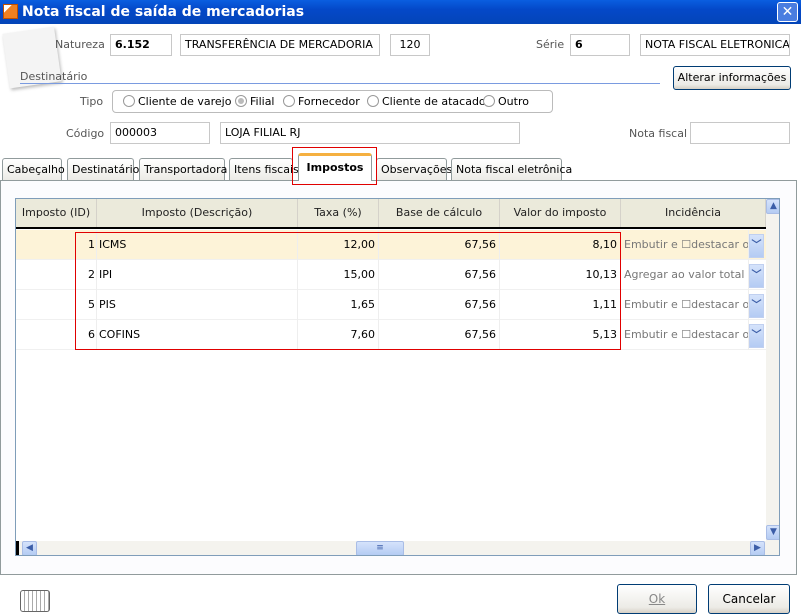  I want to click on column-header: Taxa (%), so click(338, 213).